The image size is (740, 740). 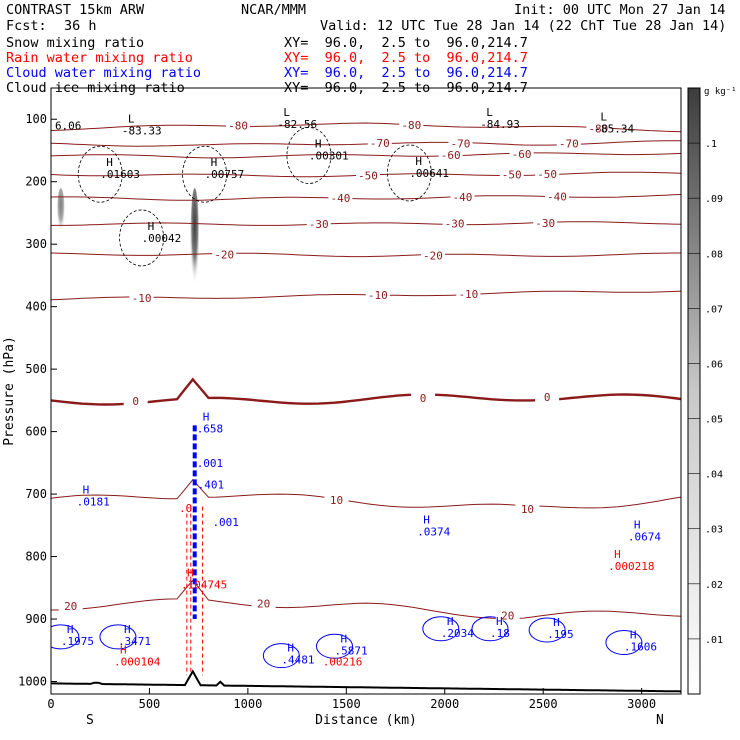 What do you see at coordinates (297, 124) in the screenshot?
I see `cloud-ice-extremum-value: -82.56` at bounding box center [297, 124].